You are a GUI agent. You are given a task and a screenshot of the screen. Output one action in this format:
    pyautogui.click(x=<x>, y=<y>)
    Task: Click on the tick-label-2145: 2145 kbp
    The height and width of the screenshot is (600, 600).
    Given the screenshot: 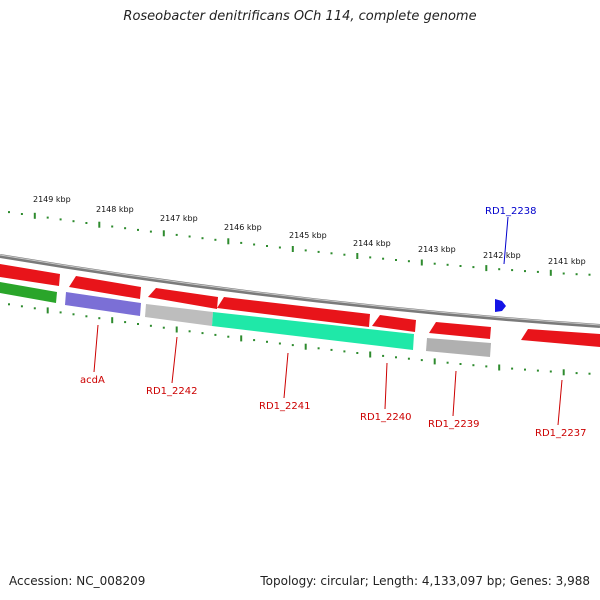 What is the action you would take?
    pyautogui.click(x=308, y=235)
    